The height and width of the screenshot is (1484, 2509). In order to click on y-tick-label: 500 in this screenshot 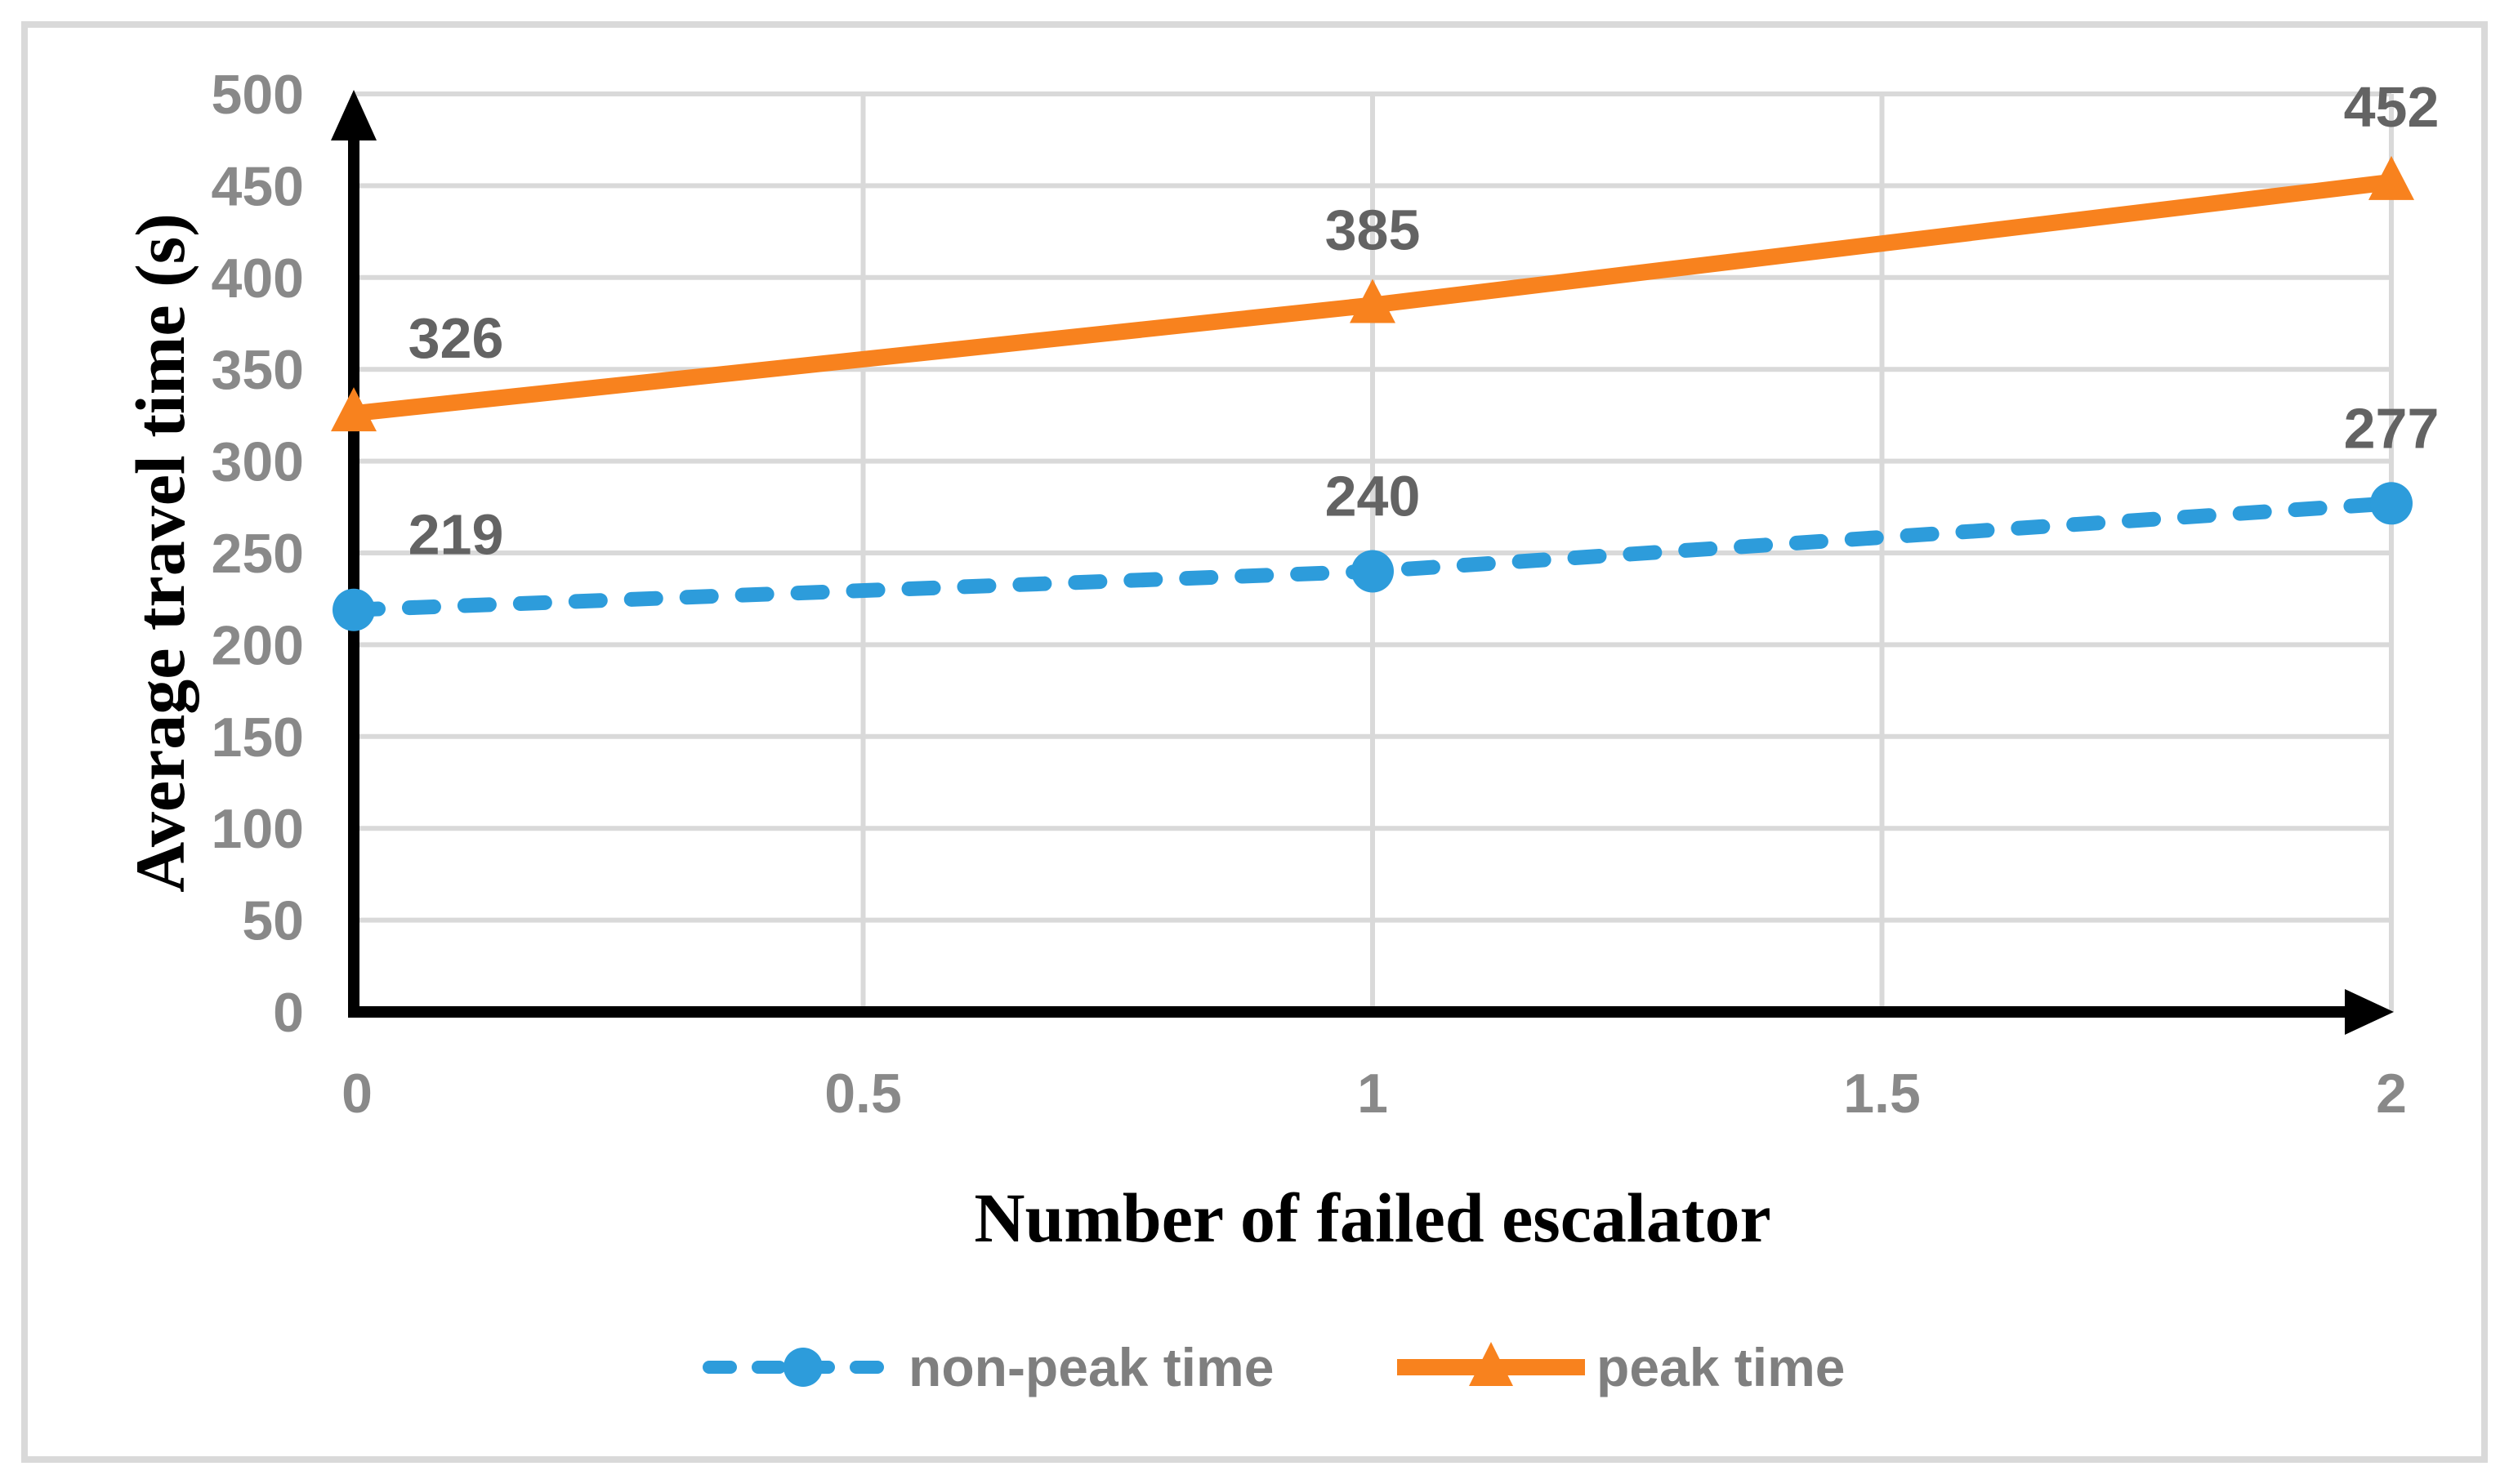, I will do `click(258, 95)`.